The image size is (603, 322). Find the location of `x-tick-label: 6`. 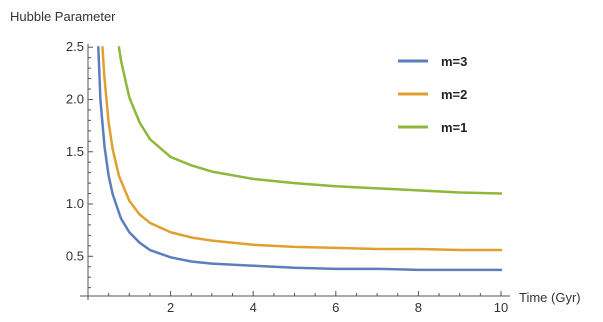

x-tick-label: 6 is located at coordinates (335, 307).